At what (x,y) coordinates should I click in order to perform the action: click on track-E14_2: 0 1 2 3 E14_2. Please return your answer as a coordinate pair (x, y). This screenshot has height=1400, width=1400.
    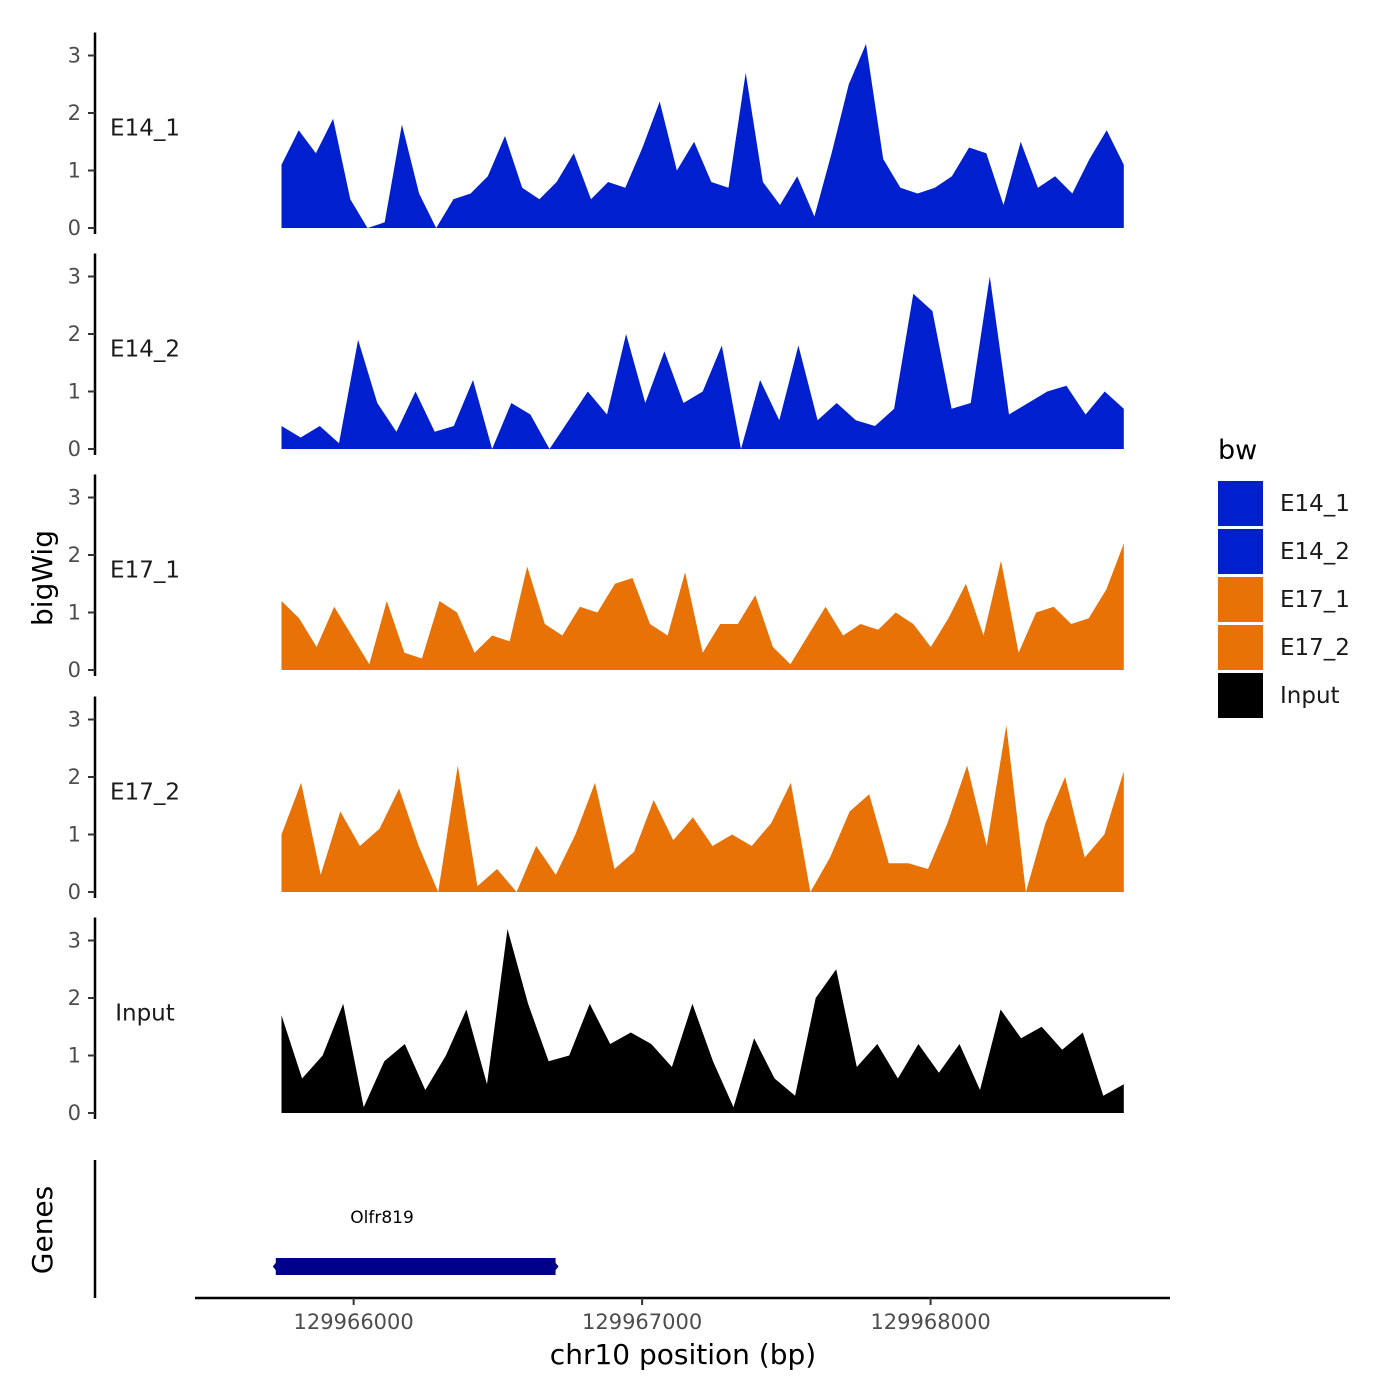
    Looking at the image, I should click on (596, 357).